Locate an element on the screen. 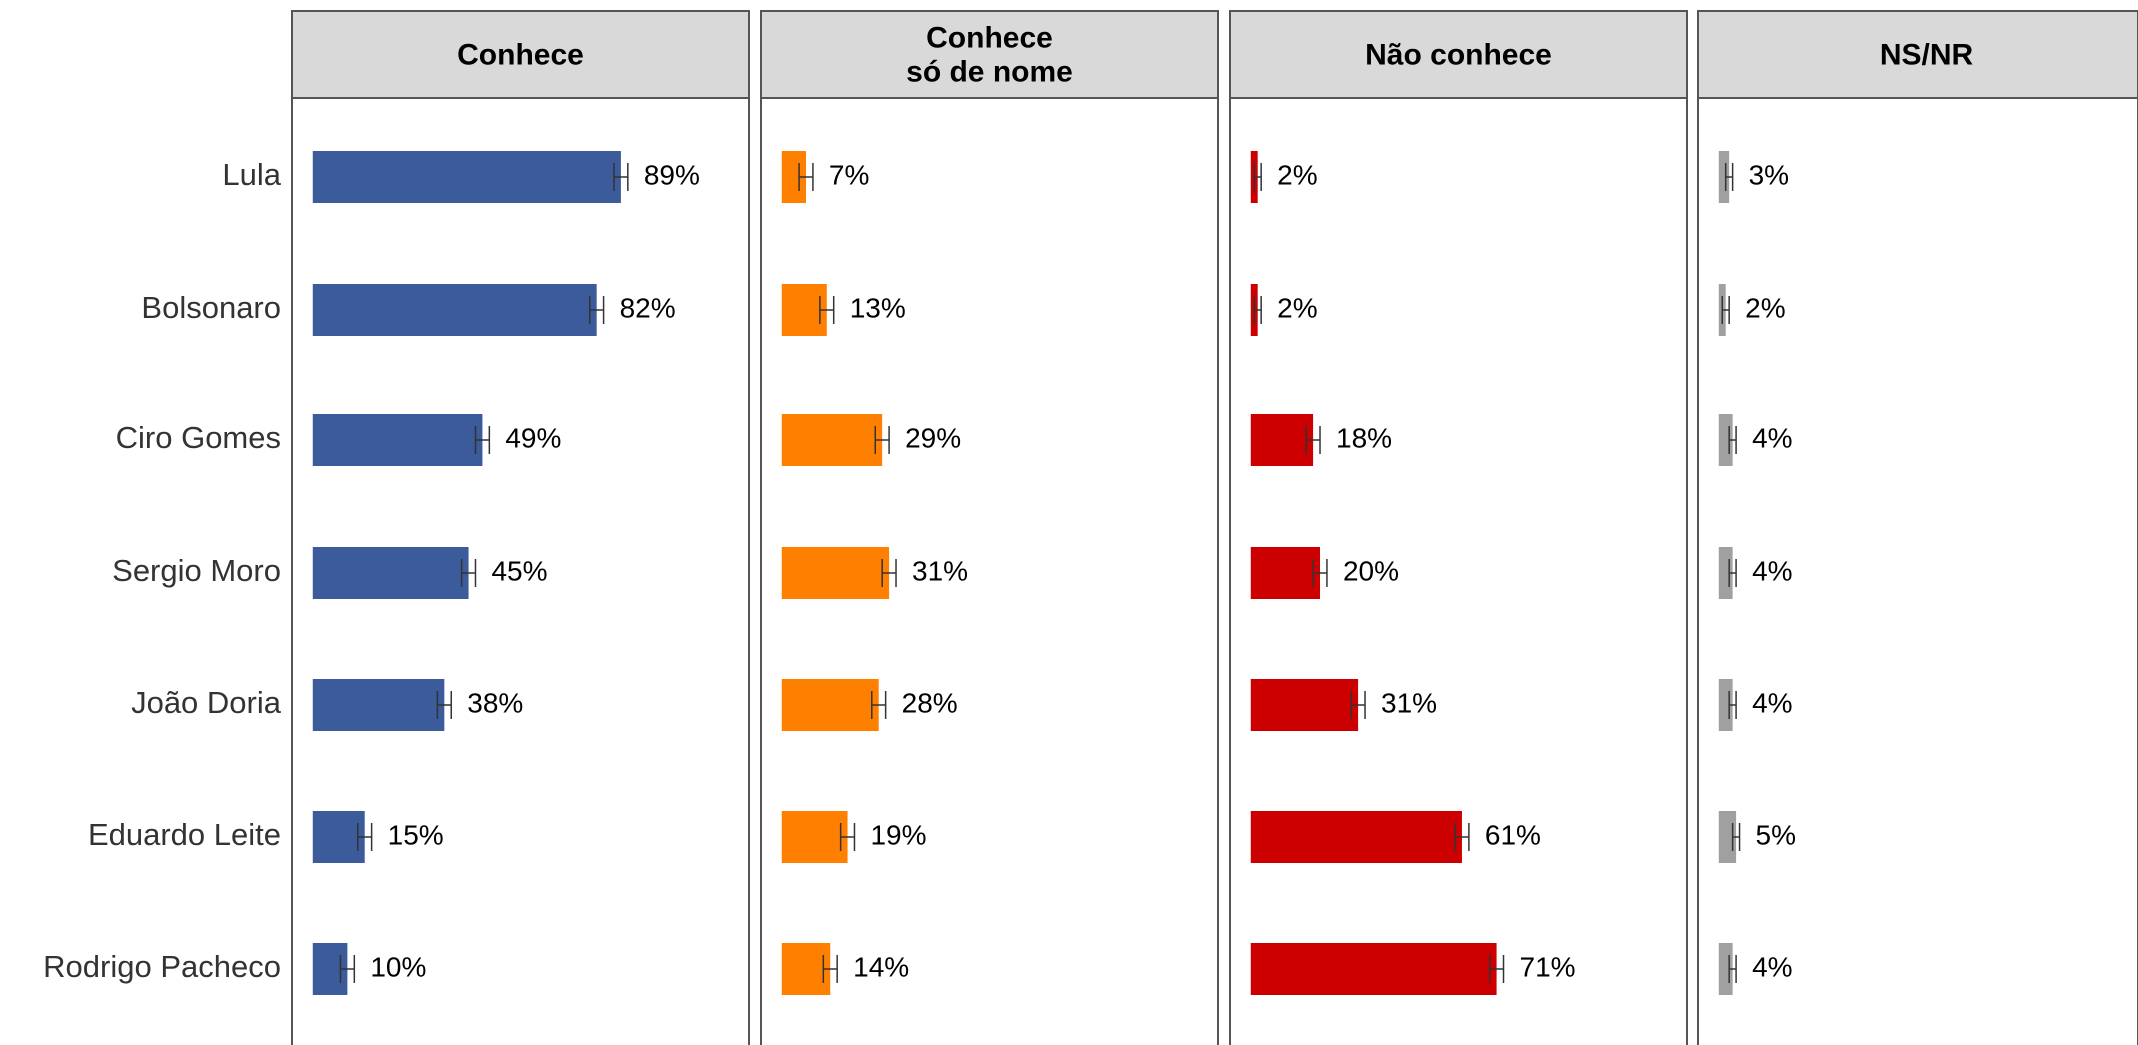  category-label: Bolsonaro is located at coordinates (211, 307).